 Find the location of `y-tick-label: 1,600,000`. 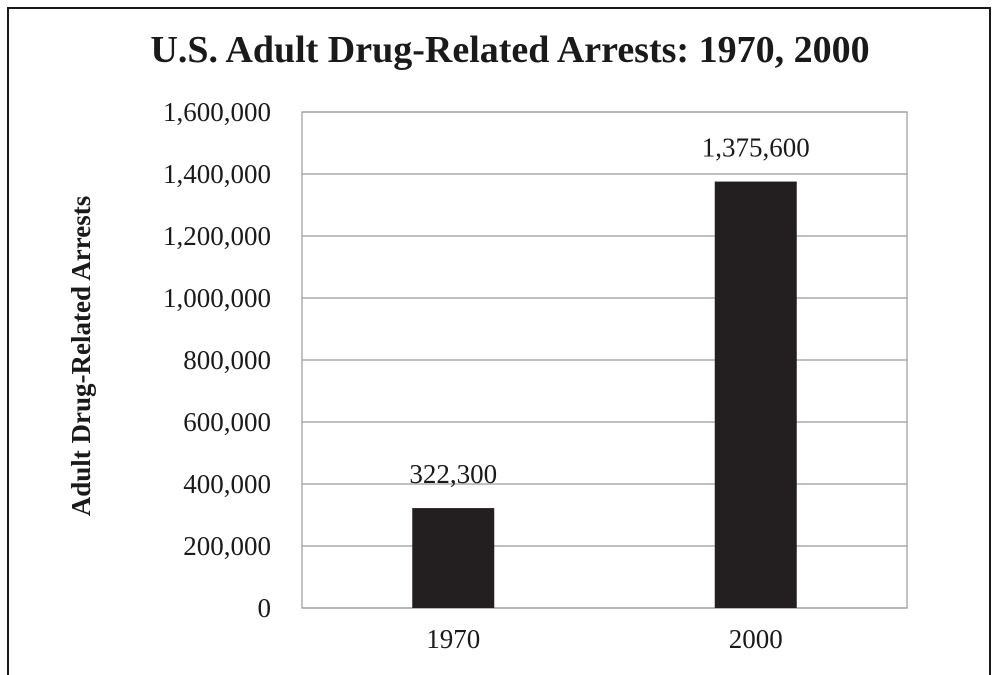

y-tick-label: 1,600,000 is located at coordinates (217, 112).